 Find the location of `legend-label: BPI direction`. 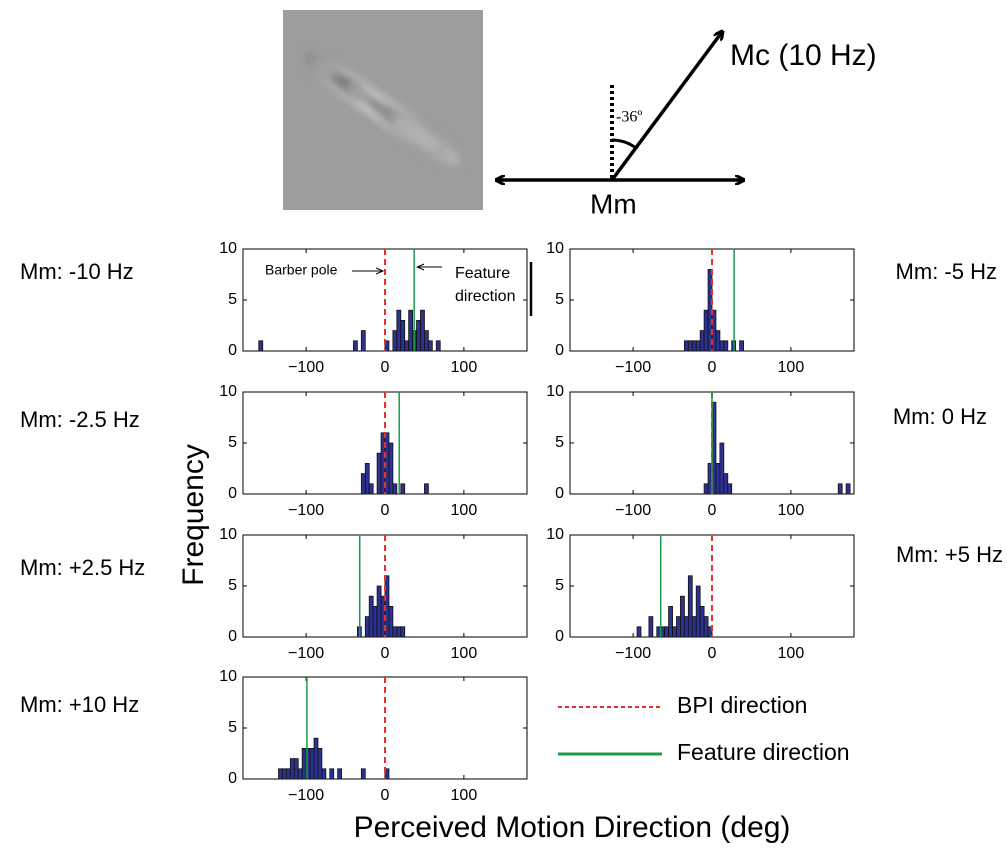

legend-label: BPI direction is located at coordinates (742, 705).